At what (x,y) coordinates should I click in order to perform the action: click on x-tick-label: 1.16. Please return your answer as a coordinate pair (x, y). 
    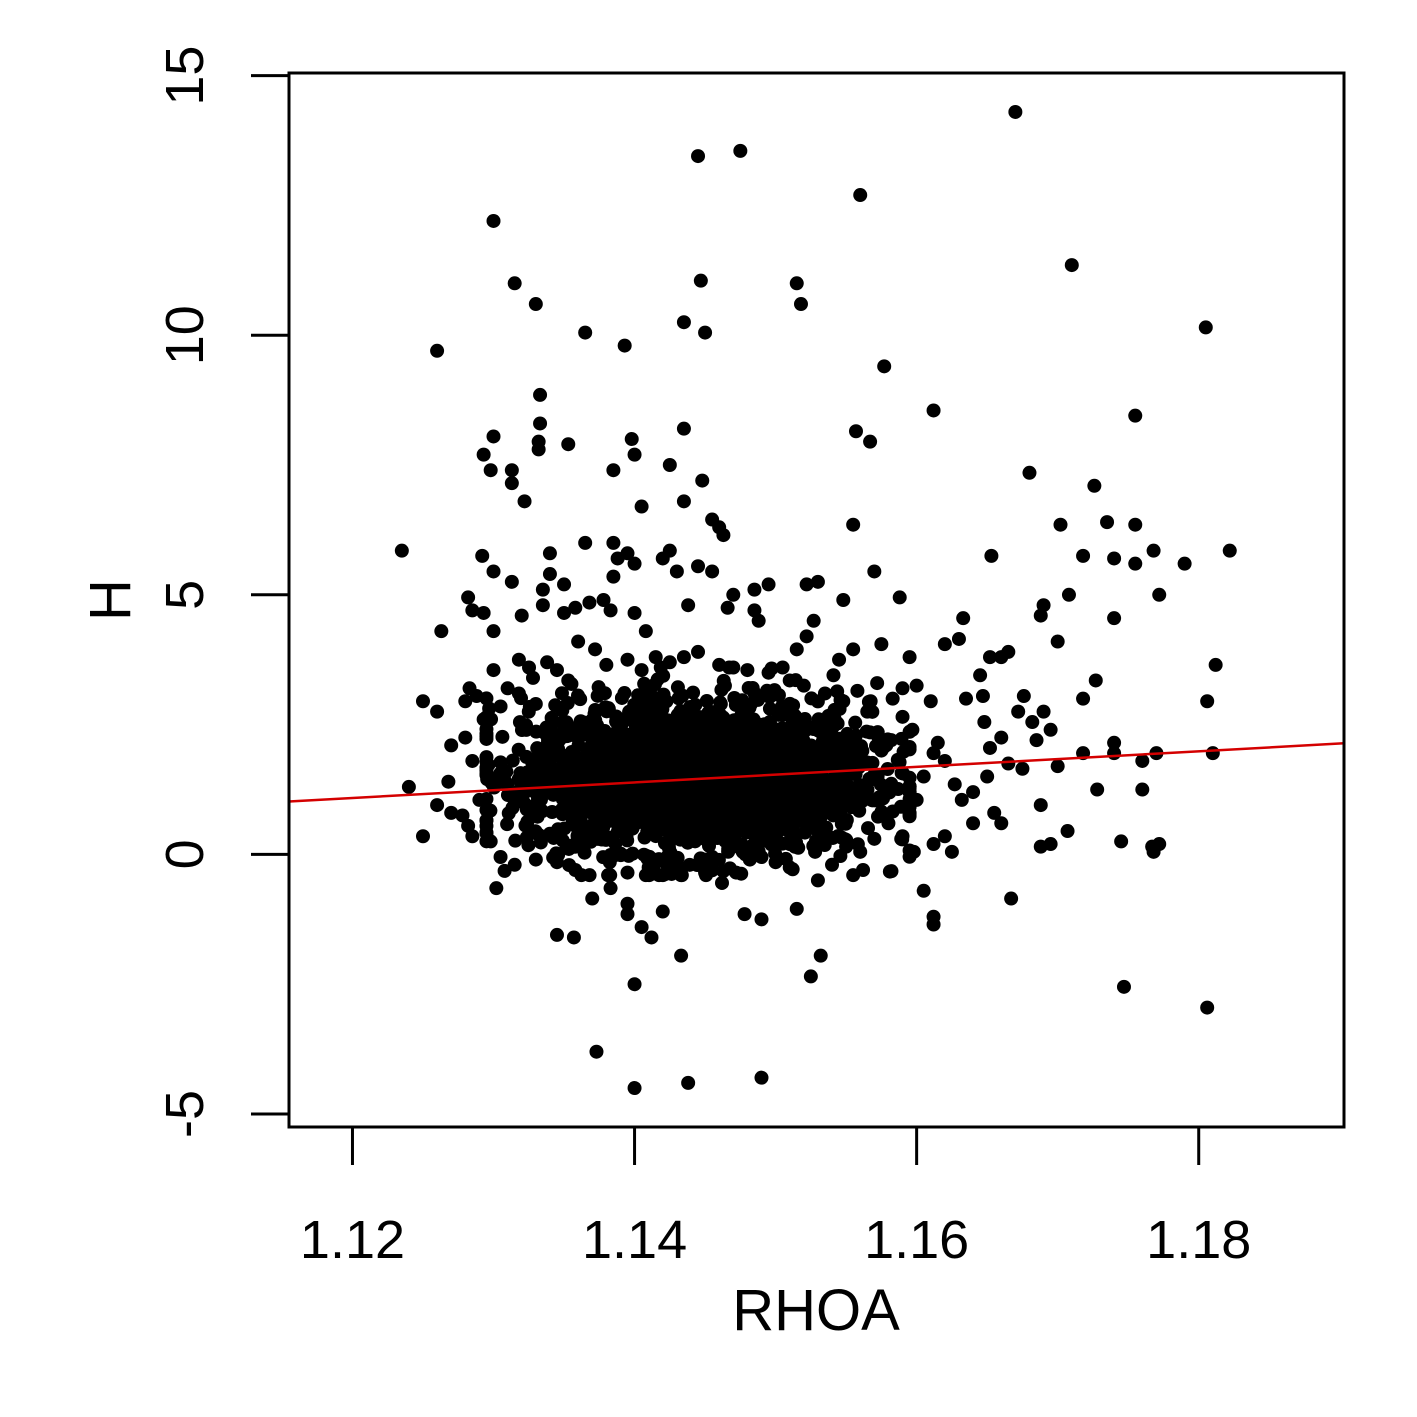
    Looking at the image, I should click on (916, 1240).